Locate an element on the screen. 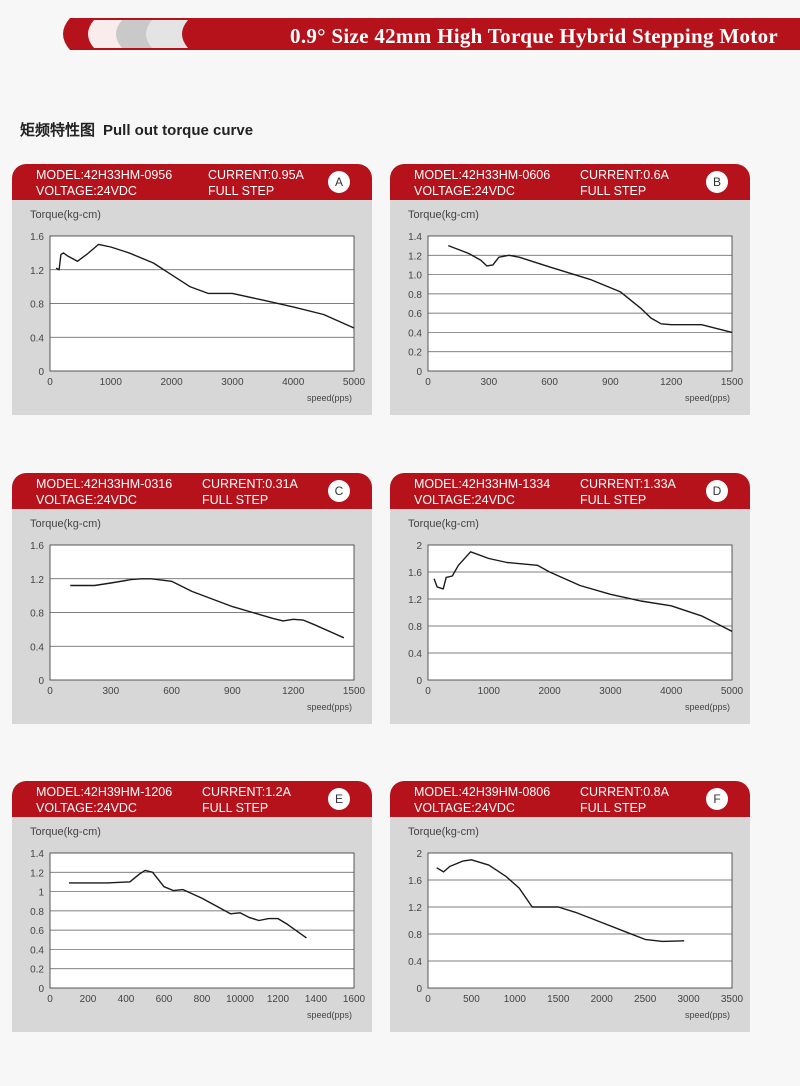  x-tick-label: 2500 is located at coordinates (645, 999).